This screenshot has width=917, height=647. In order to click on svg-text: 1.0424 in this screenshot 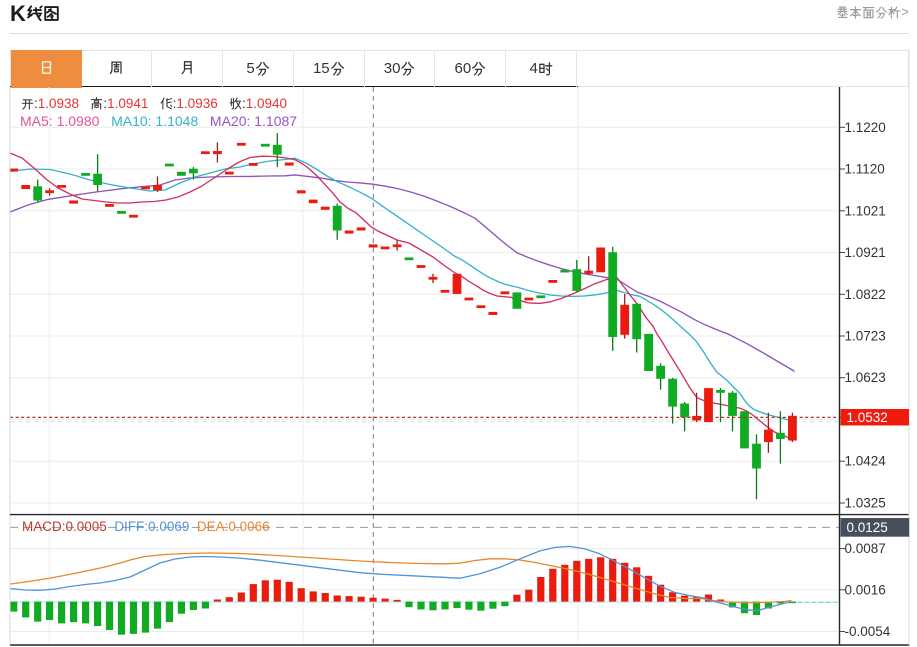, I will do `click(866, 461)`.